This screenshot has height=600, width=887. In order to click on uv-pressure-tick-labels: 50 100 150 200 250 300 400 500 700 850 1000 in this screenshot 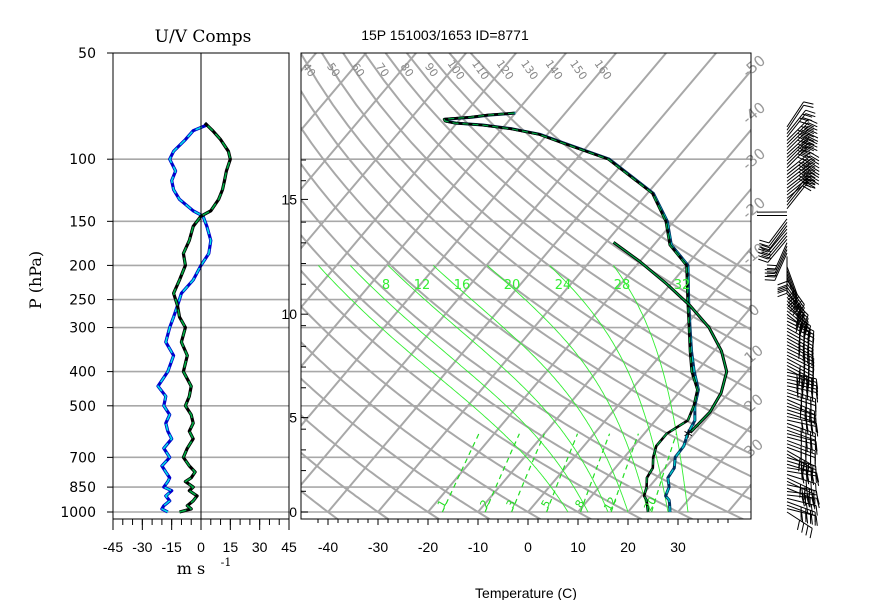, I will do `click(78, 283)`.